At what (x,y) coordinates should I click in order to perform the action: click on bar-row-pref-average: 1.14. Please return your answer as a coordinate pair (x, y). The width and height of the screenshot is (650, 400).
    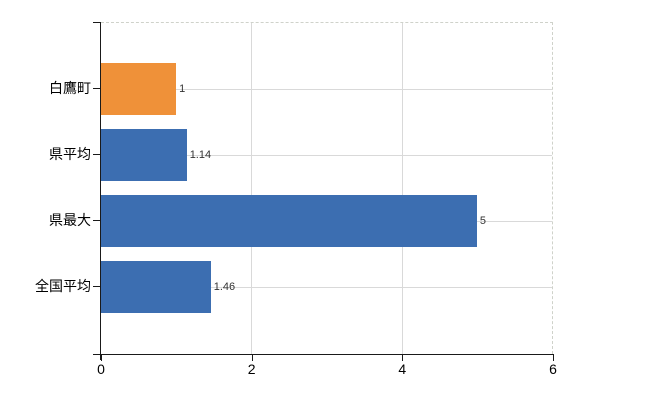
    Looking at the image, I should click on (326, 155).